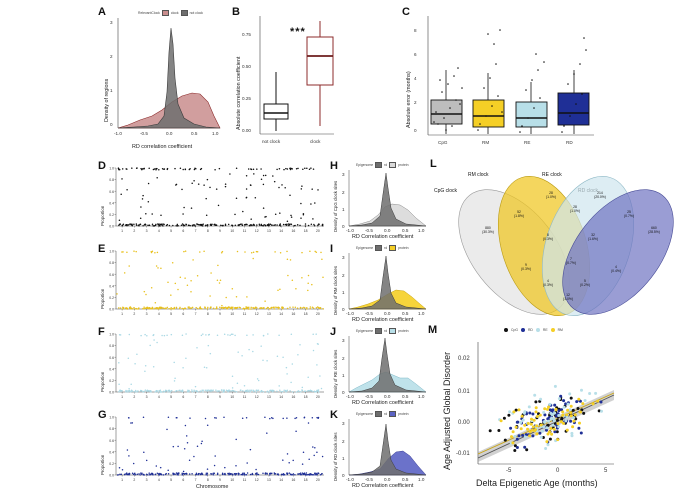 The height and width of the screenshot is (499, 700). I want to click on venn-count-percent: (1.0%), so click(575, 211).